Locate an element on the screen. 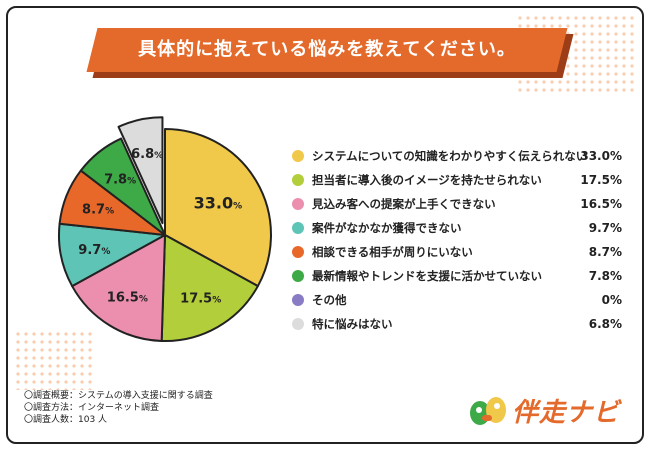 The height and width of the screenshot is (450, 650). legend-value: 0% is located at coordinates (611, 300).